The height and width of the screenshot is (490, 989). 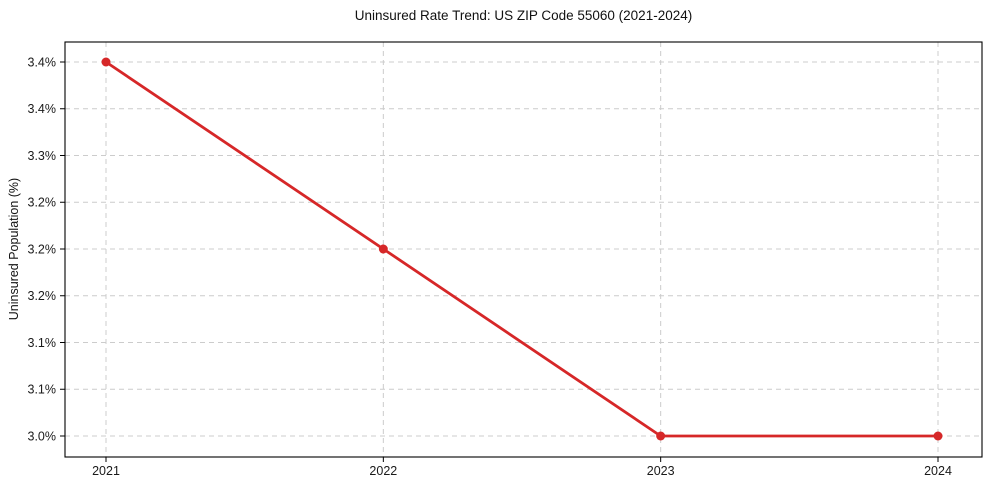 What do you see at coordinates (106, 471) in the screenshot?
I see `x-tick-label: 2021` at bounding box center [106, 471].